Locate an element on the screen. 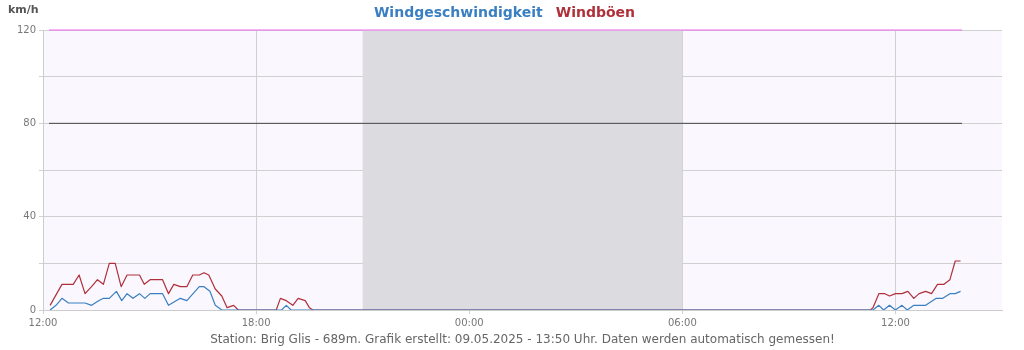 Image resolution: width=1024 pixels, height=350 pixels. y-tick-label: 40 is located at coordinates (29, 216).